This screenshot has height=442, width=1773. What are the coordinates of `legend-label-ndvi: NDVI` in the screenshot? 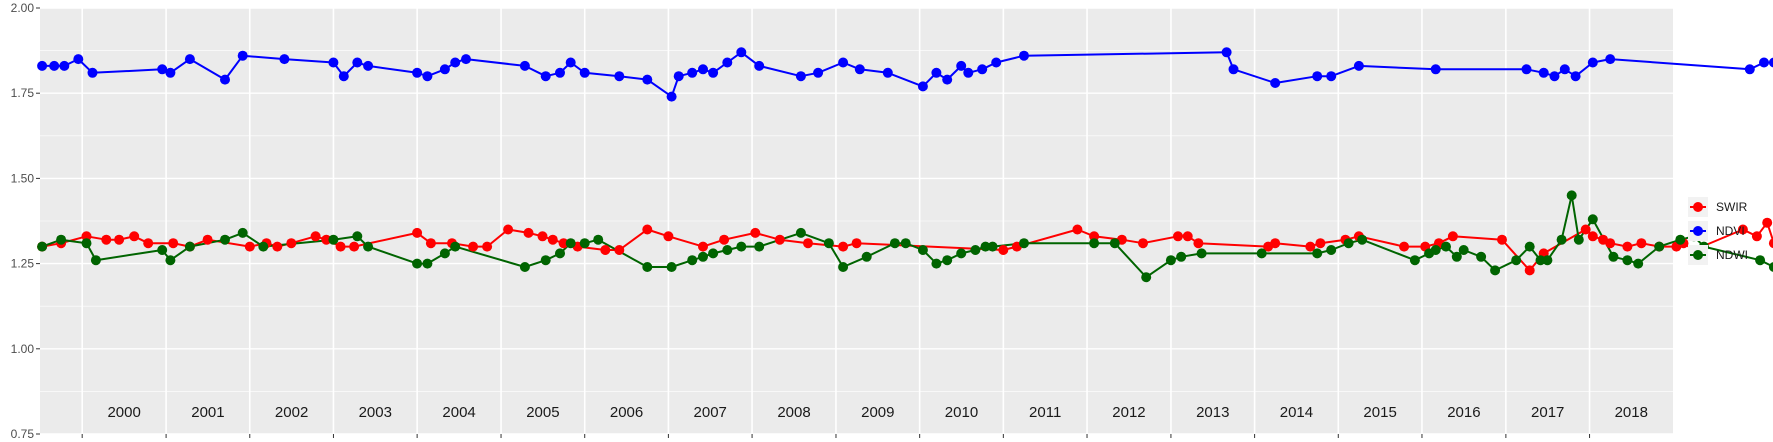 It's located at (1730, 231).